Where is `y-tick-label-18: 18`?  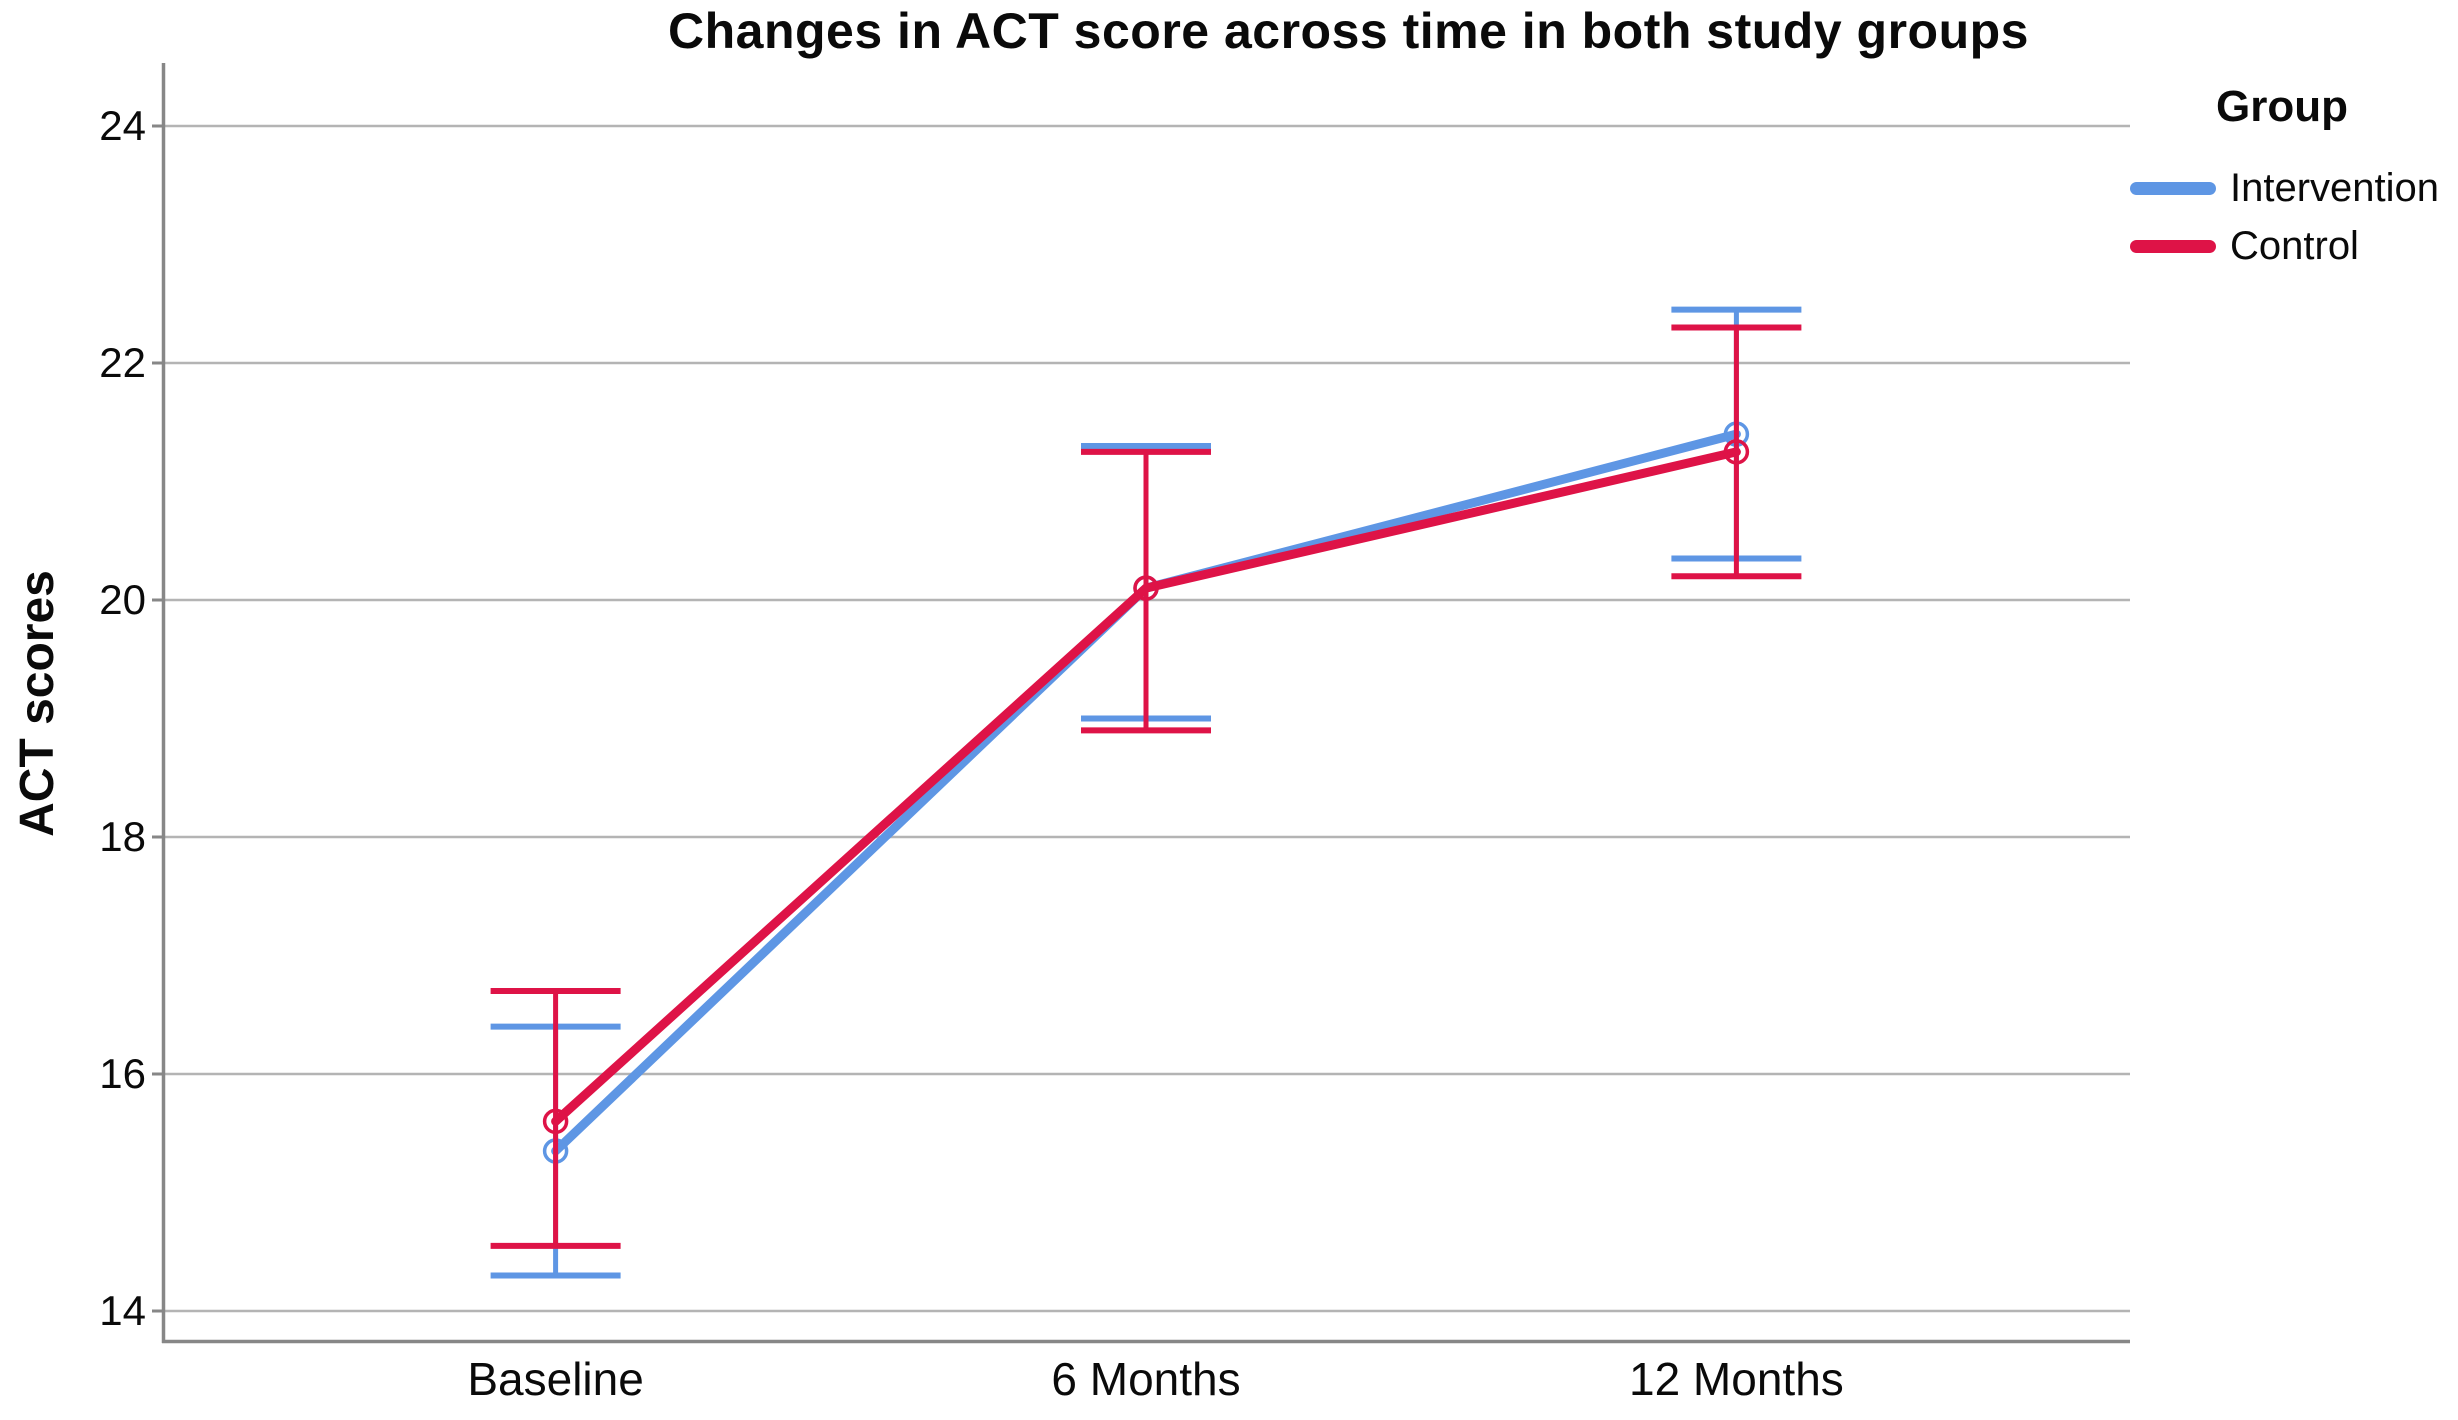
y-tick-label-18: 18 is located at coordinates (122, 836).